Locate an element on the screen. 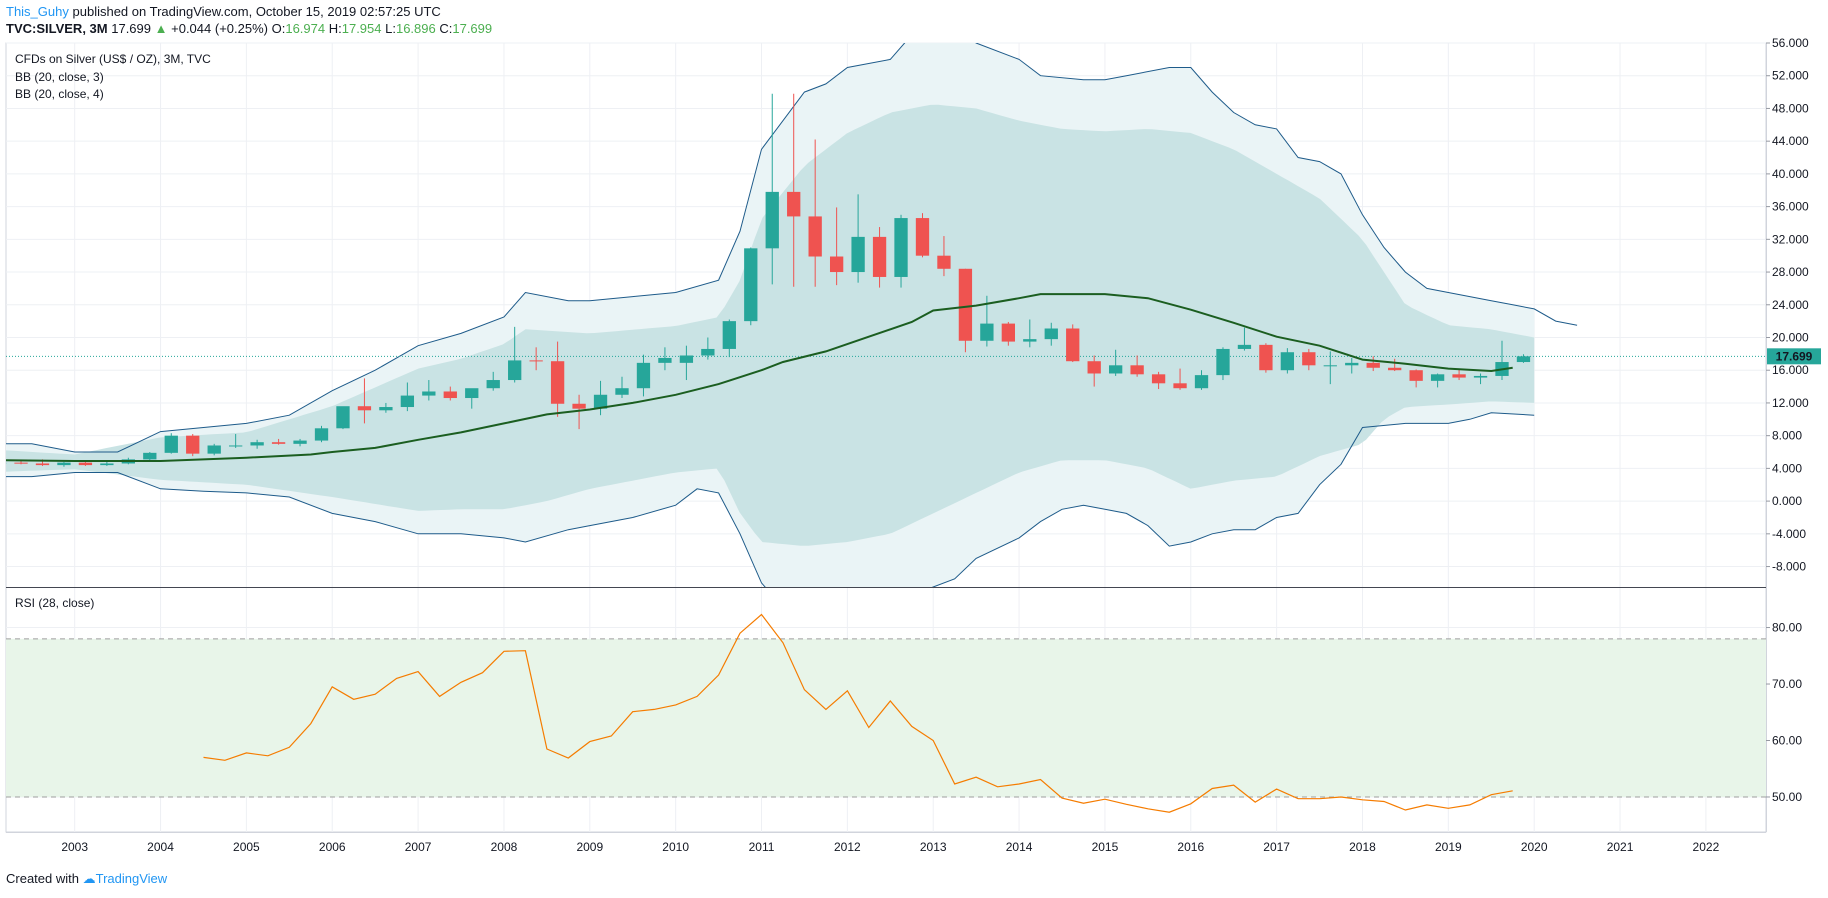 The height and width of the screenshot is (898, 1828). low-value: 16.896 is located at coordinates (415, 28).